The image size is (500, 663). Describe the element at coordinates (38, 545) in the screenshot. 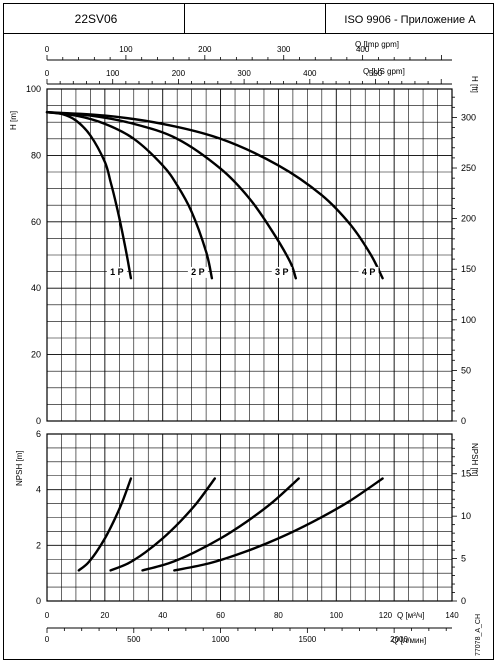

I see `npsh-y-tick-label: 2` at that location.